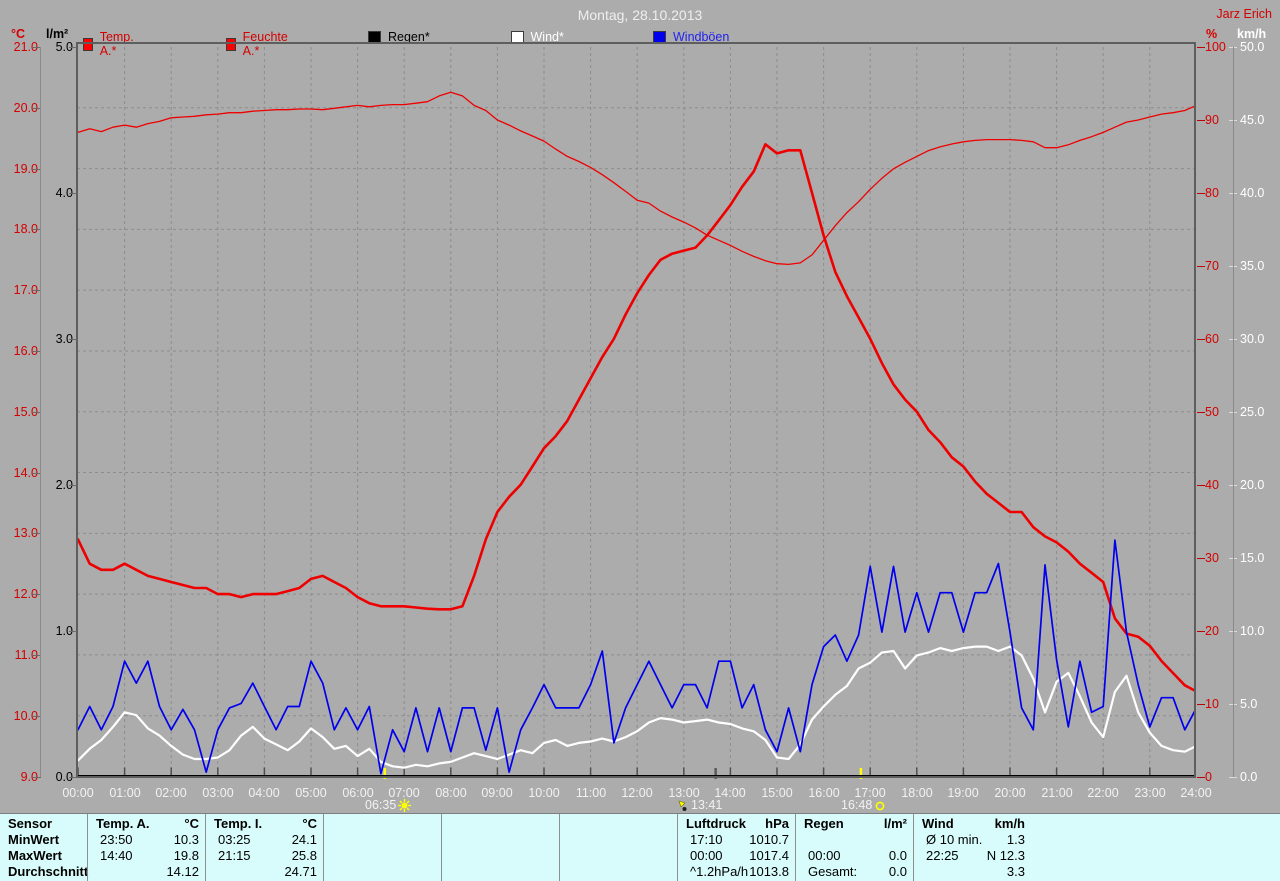 The image size is (1280, 881). I want to click on table-cell-time: 17:10, so click(706, 839).